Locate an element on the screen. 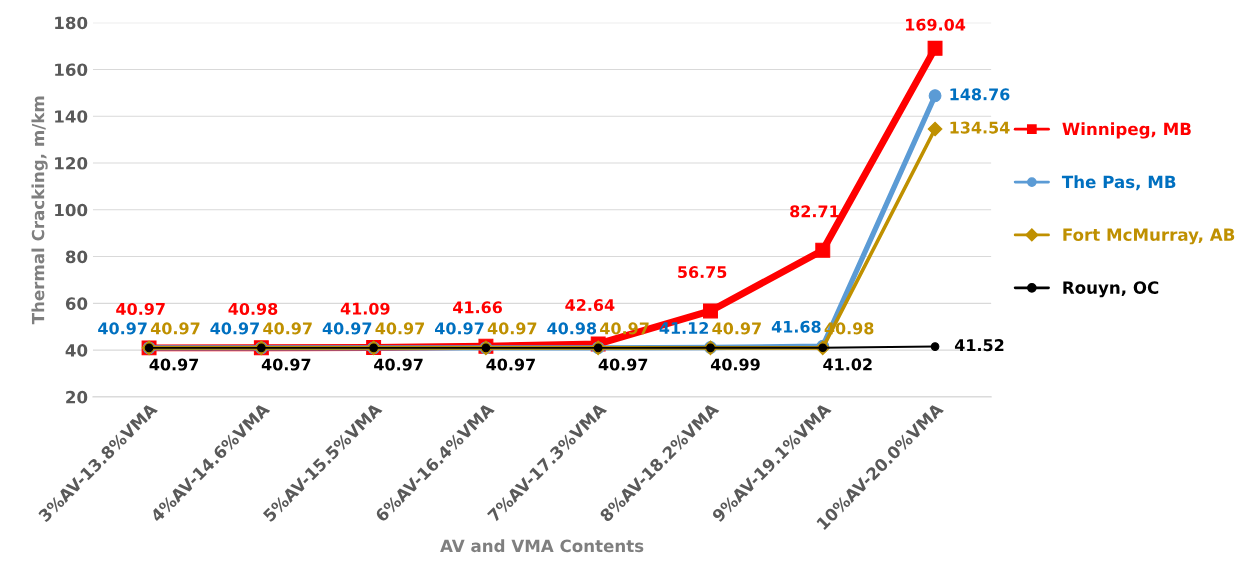  data-label: 41.02 is located at coordinates (847, 364).